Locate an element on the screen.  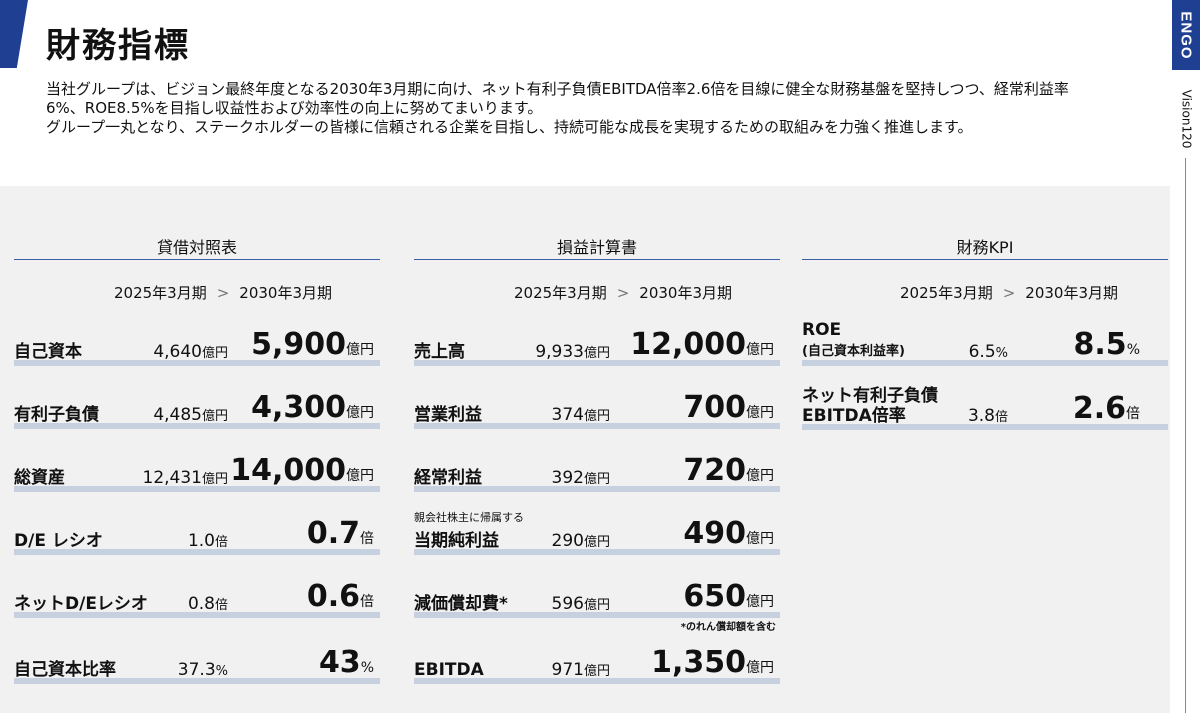
vision-text: Vision120 is located at coordinates (1186, 119).